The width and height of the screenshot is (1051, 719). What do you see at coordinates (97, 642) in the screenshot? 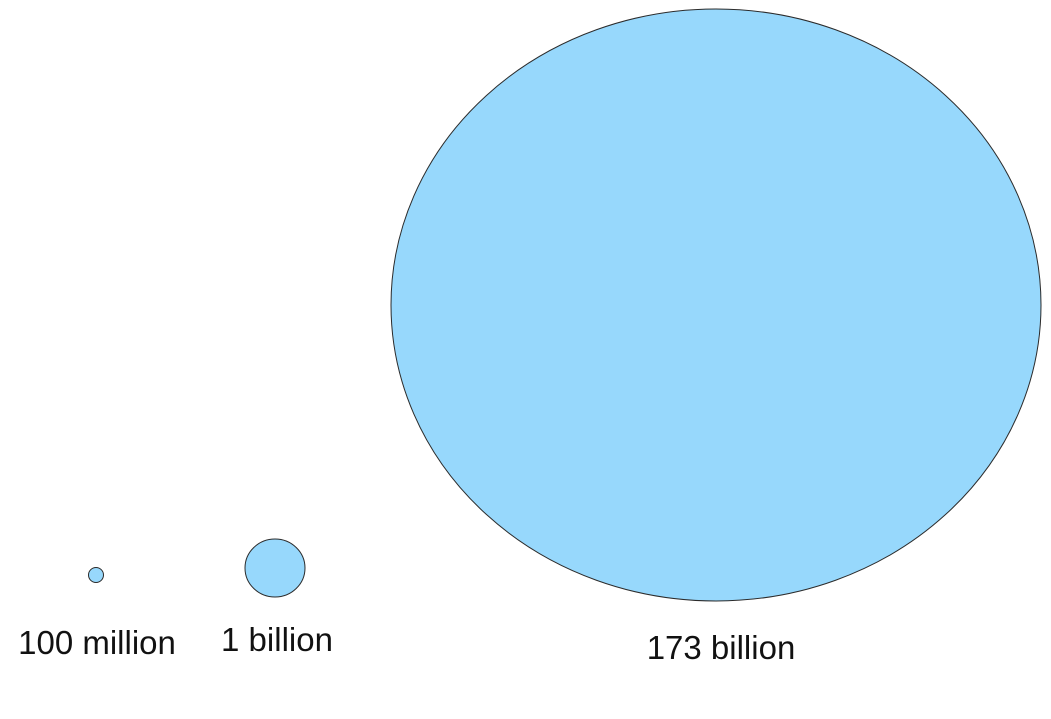
I see `bubble-label-100-million: 100 million` at bounding box center [97, 642].